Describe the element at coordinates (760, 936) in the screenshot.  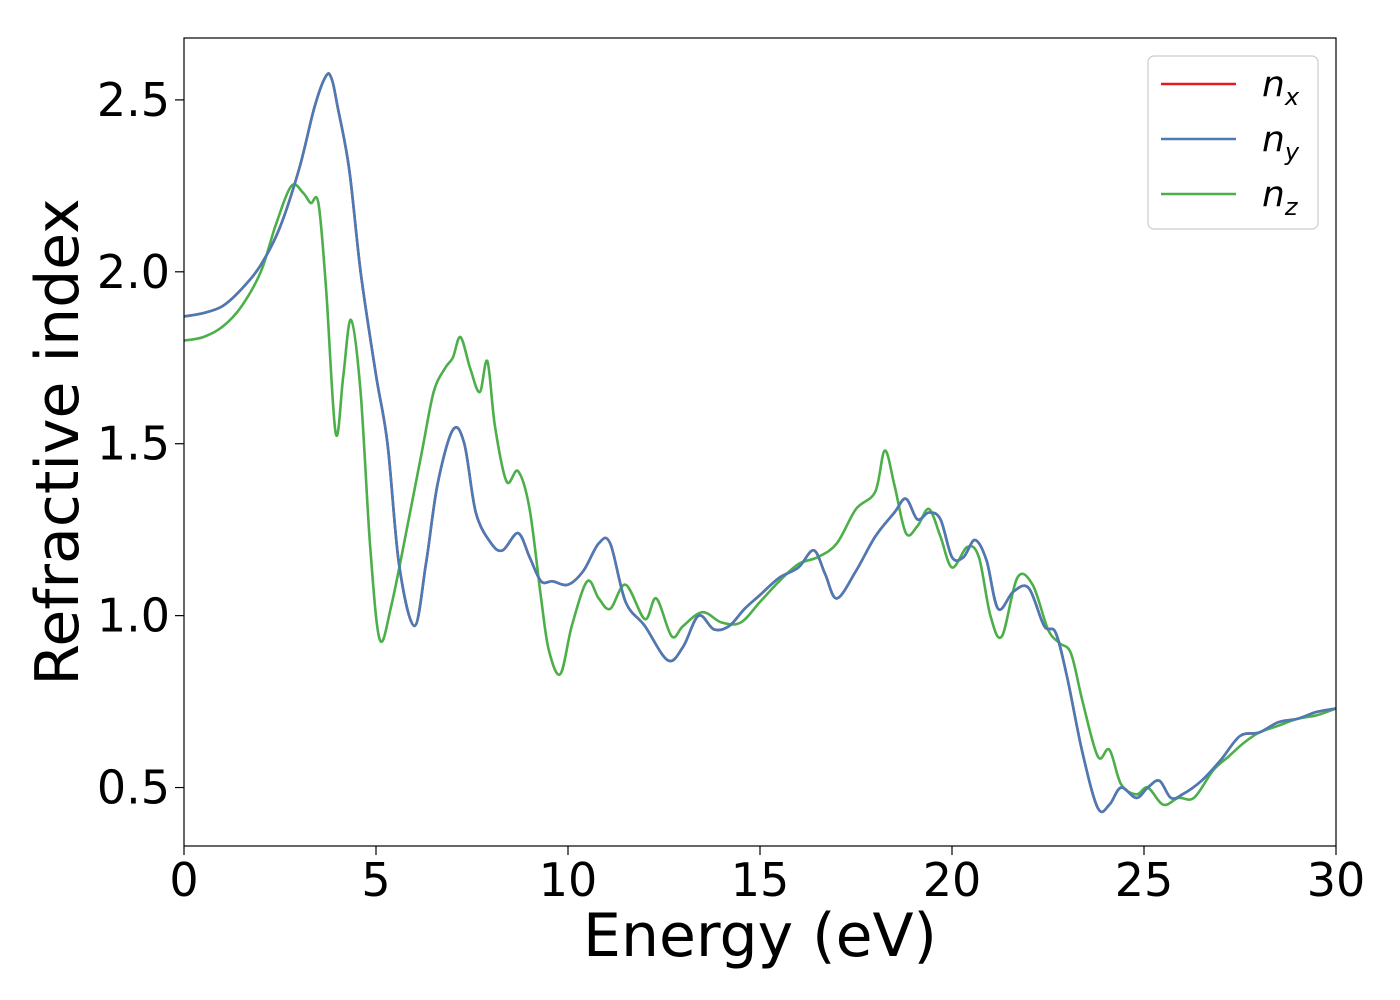
I see `x-axis-label: Energy (eV)` at that location.